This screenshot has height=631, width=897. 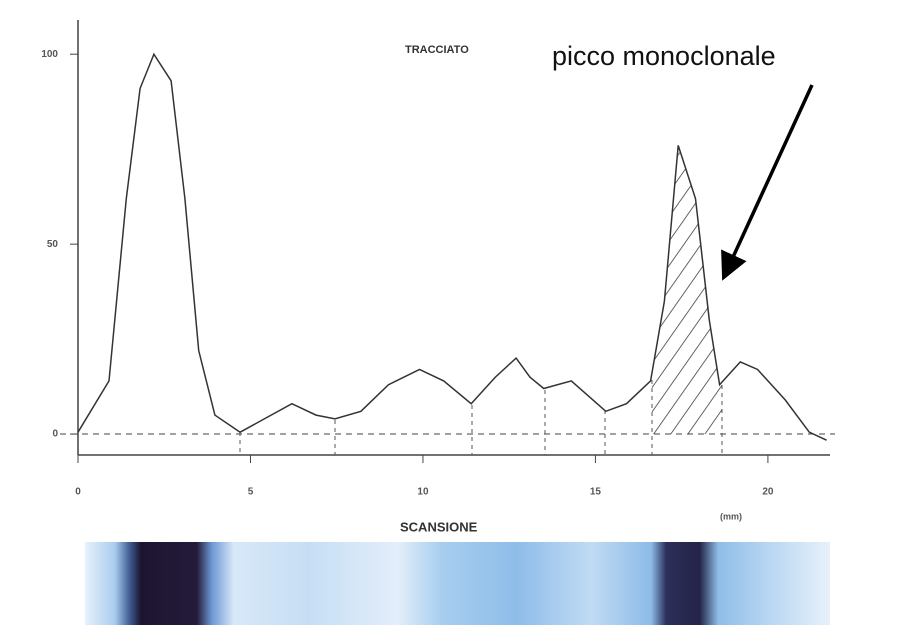 I want to click on x-unit: (mm), so click(x=731, y=516).